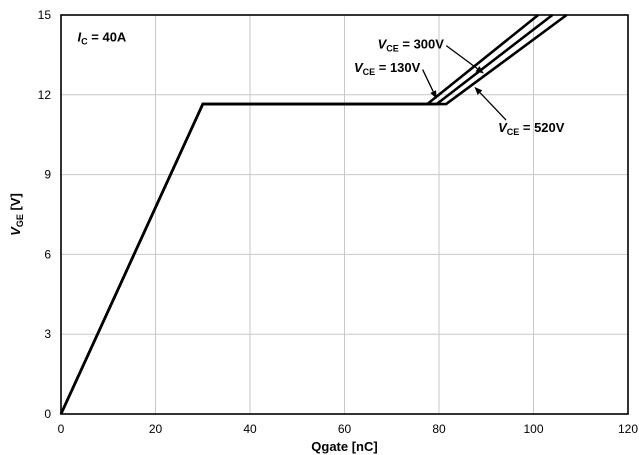  What do you see at coordinates (387, 68) in the screenshot?
I see `series-label-1: VCE = 130V` at bounding box center [387, 68].